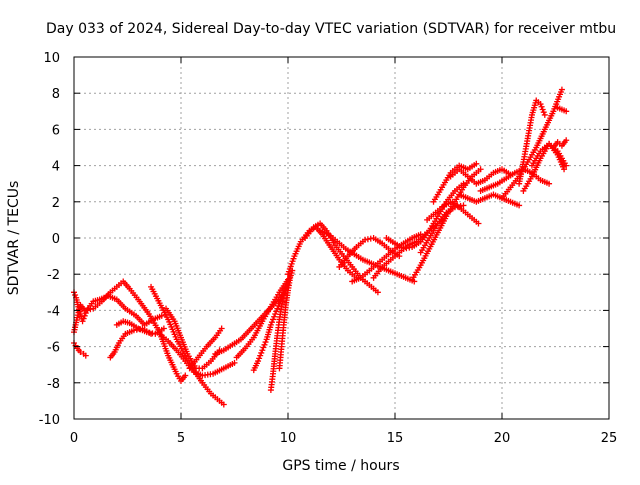 The width and height of the screenshot is (640, 485). I want to click on y-tick-label: -6, so click(53, 348).